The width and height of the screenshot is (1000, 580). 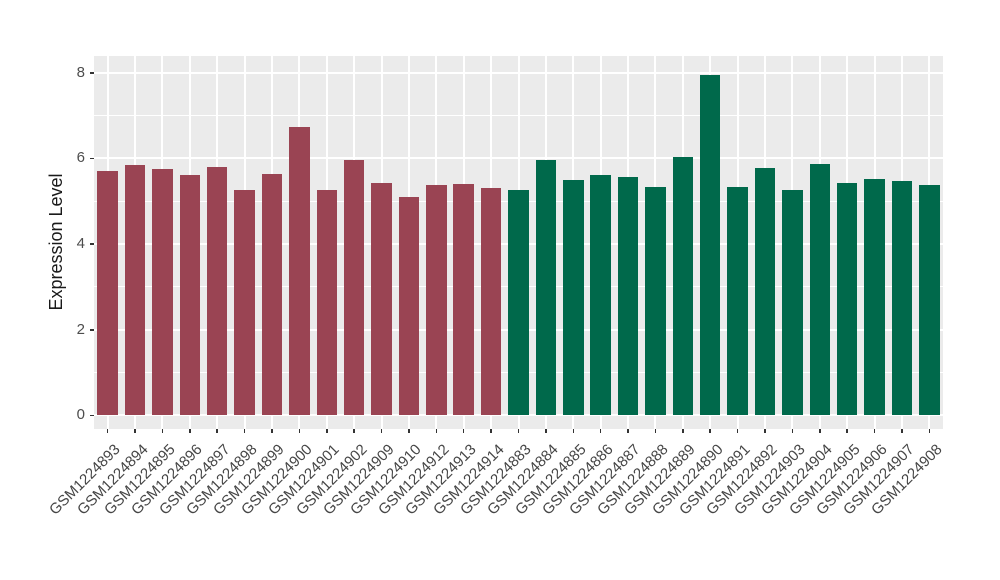 What do you see at coordinates (80, 72) in the screenshot?
I see `y-axis-tick-label: 8` at bounding box center [80, 72].